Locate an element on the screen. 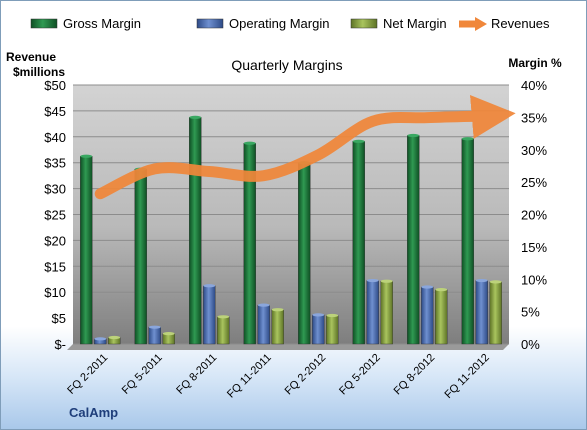 This screenshot has width=587, height=430. category-label: FQ 11-2012 is located at coordinates (466, 376).